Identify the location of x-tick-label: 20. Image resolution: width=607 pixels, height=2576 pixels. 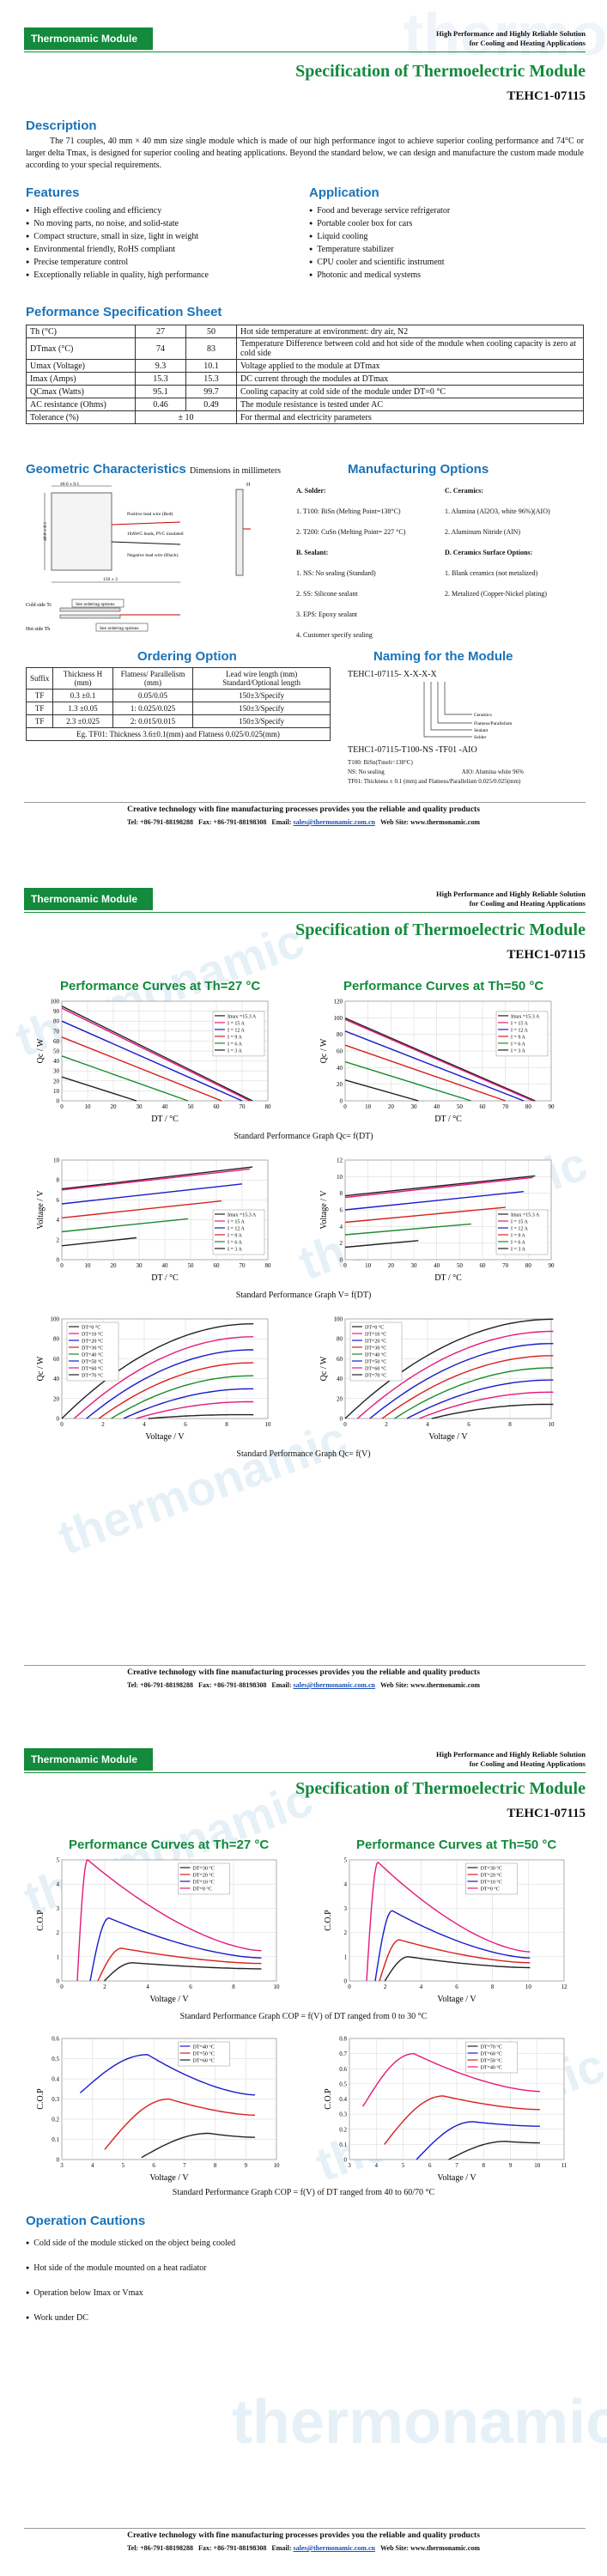
(114, 1265).